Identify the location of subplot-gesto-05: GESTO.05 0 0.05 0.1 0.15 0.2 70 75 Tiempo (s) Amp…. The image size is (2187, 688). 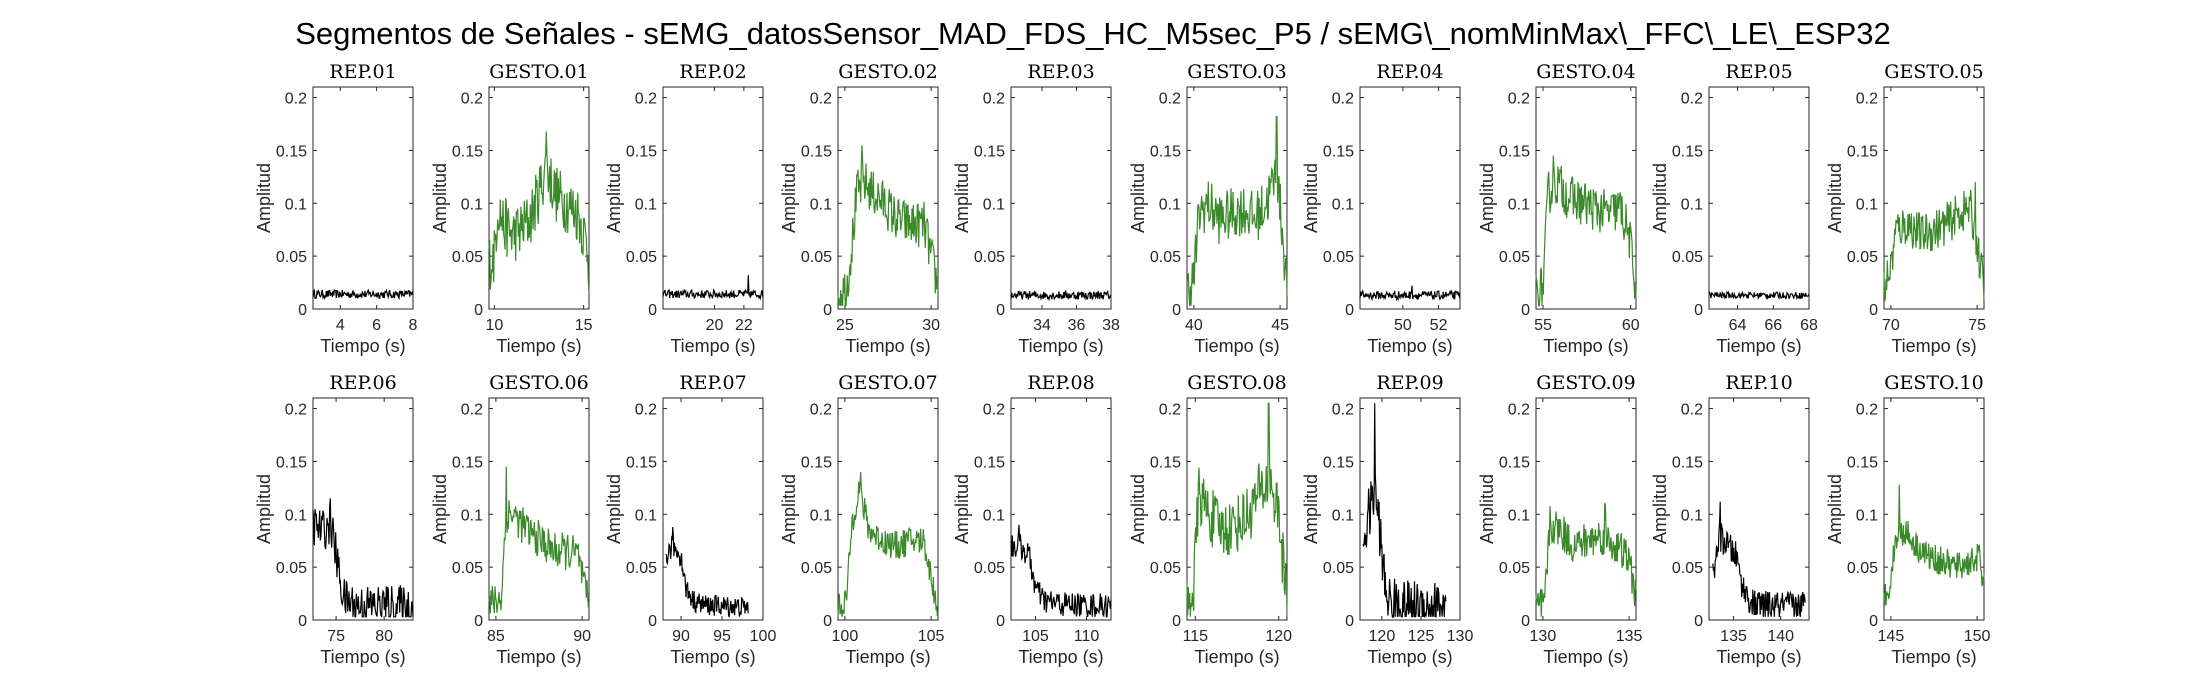
(1905, 208).